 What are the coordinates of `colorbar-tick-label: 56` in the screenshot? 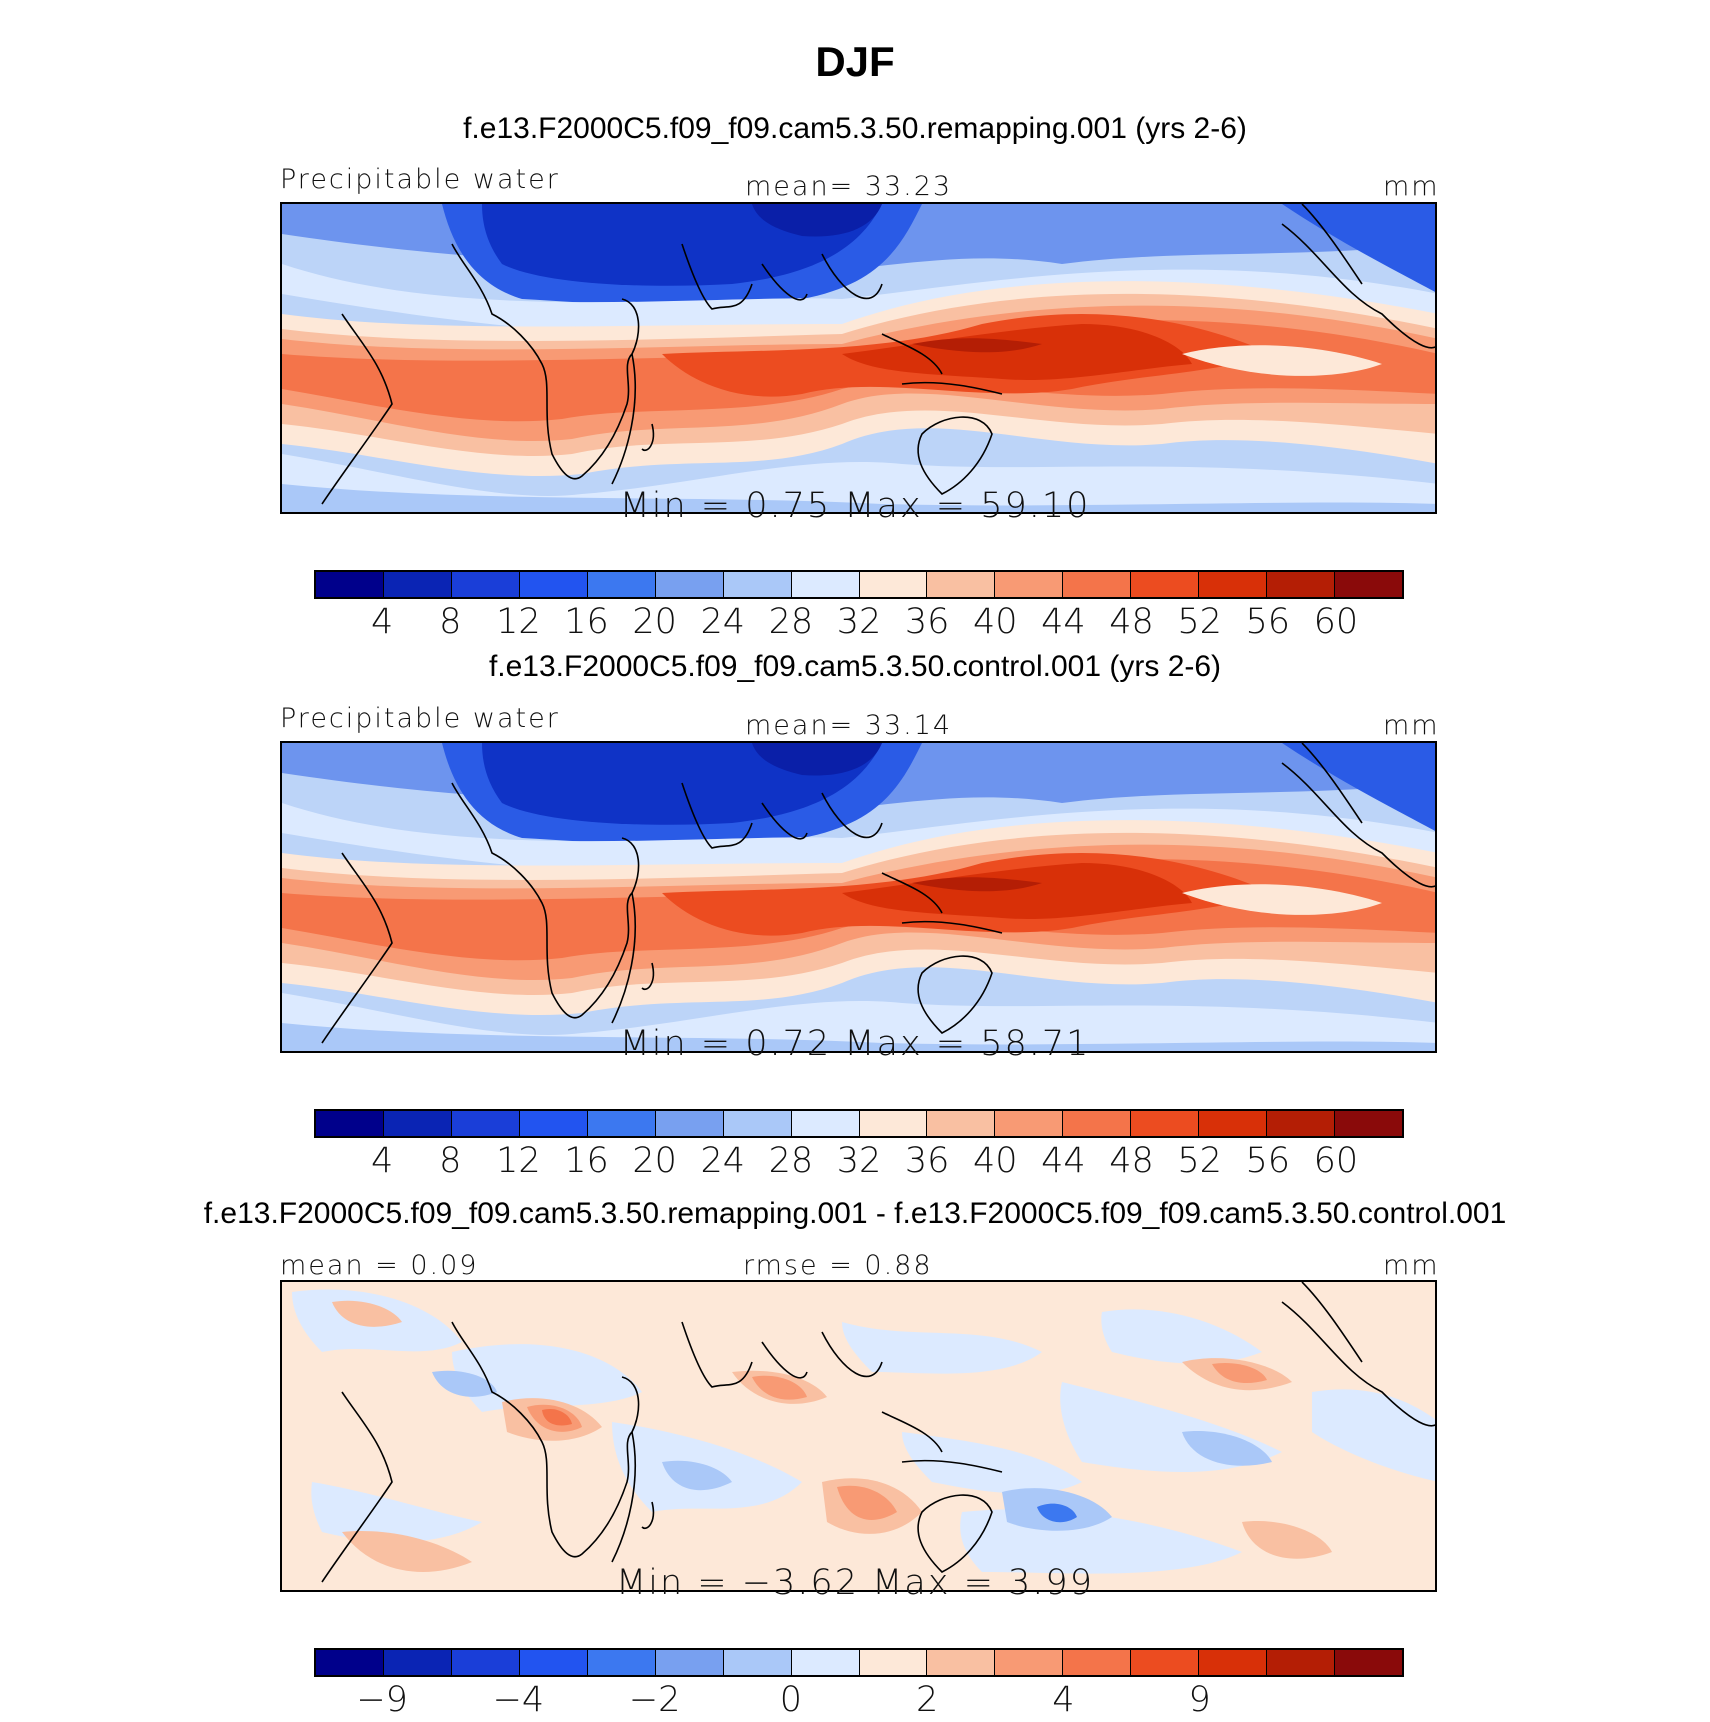 It's located at (1268, 1161).